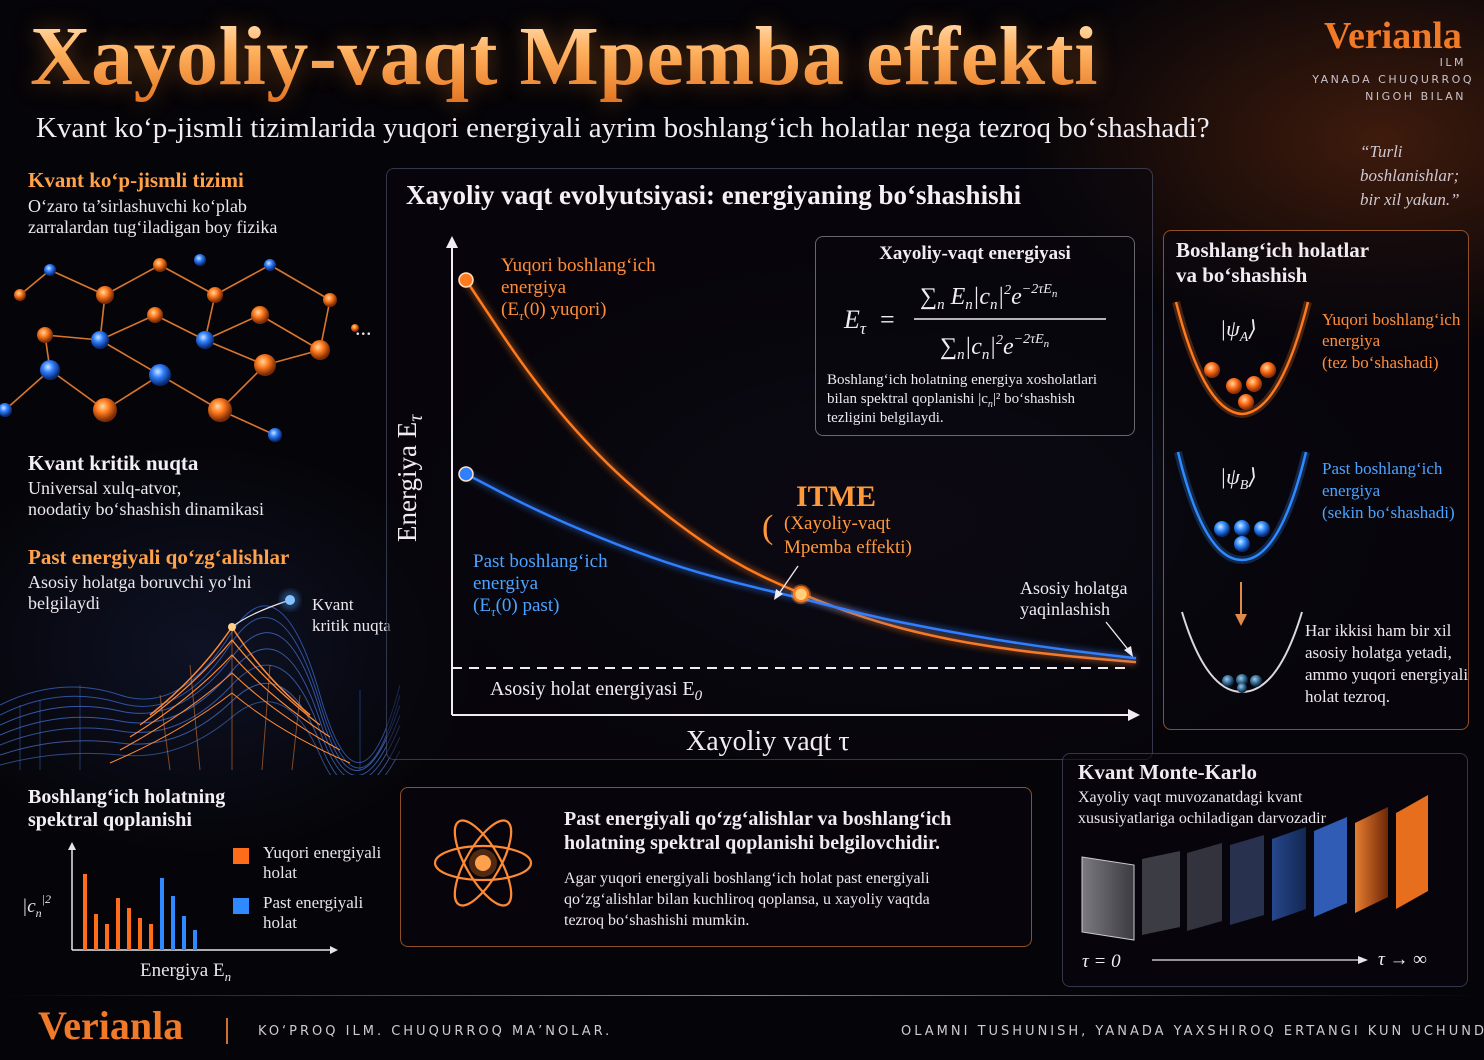 The image size is (1484, 1060). I want to click on approach-label-2: yaqinlashish, so click(1065, 609).